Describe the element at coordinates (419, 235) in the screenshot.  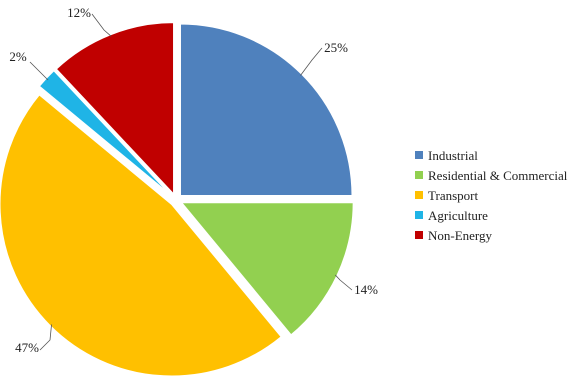
I see `legend-swatch-non-energy` at that location.